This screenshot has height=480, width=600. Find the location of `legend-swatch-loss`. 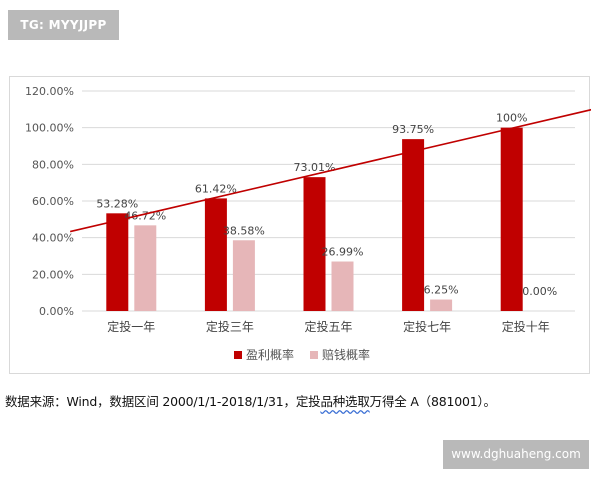

legend-swatch-loss is located at coordinates (314, 355).